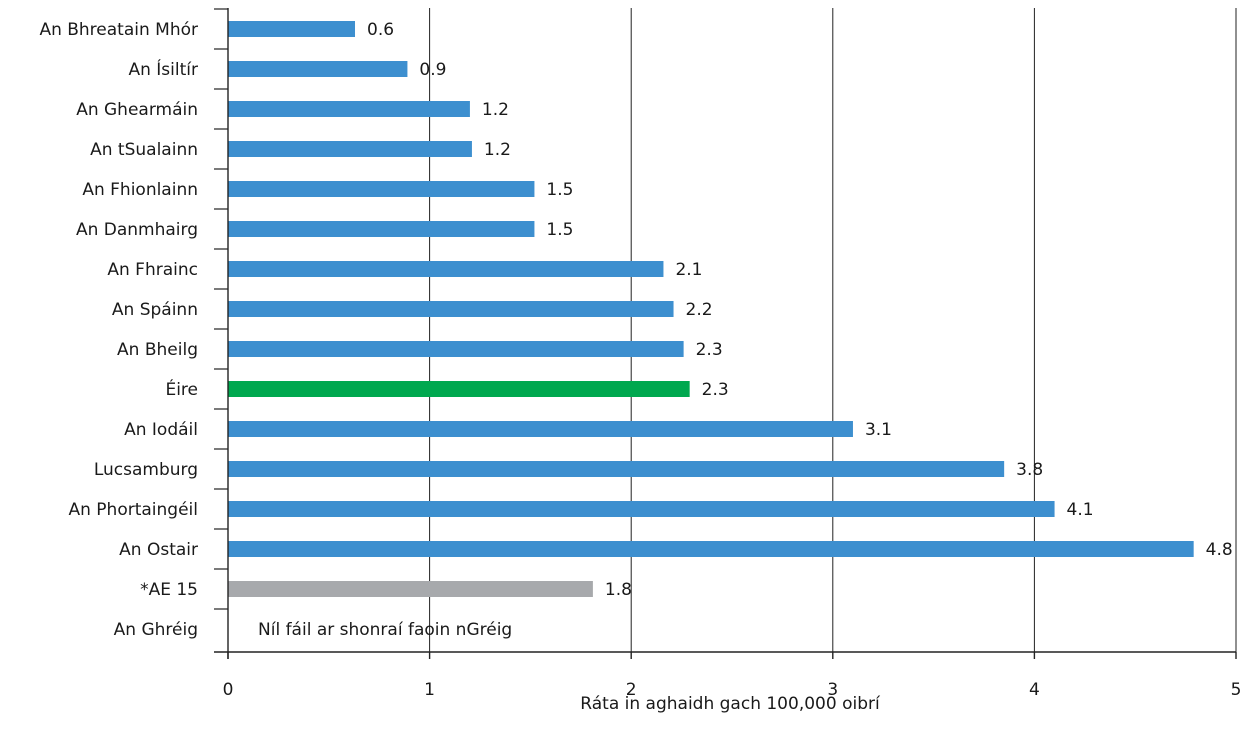 This screenshot has width=1243, height=751. Describe the element at coordinates (157, 350) in the screenshot. I see `category-label-an-bheilg: An Bheilg` at that location.